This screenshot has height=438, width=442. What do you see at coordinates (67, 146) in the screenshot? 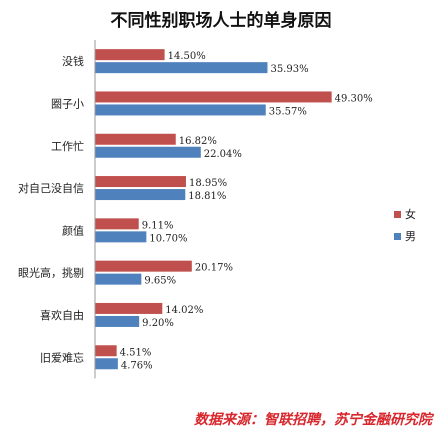
I see `category-label: 工作忙` at bounding box center [67, 146].